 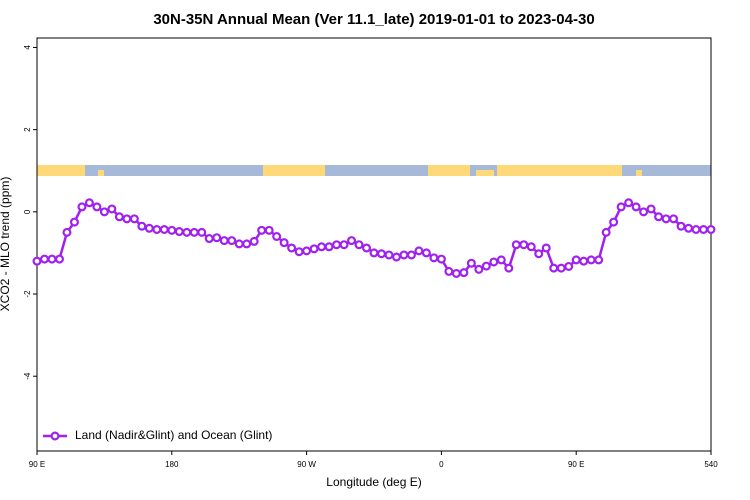 I want to click on legend-marker, so click(x=55, y=436).